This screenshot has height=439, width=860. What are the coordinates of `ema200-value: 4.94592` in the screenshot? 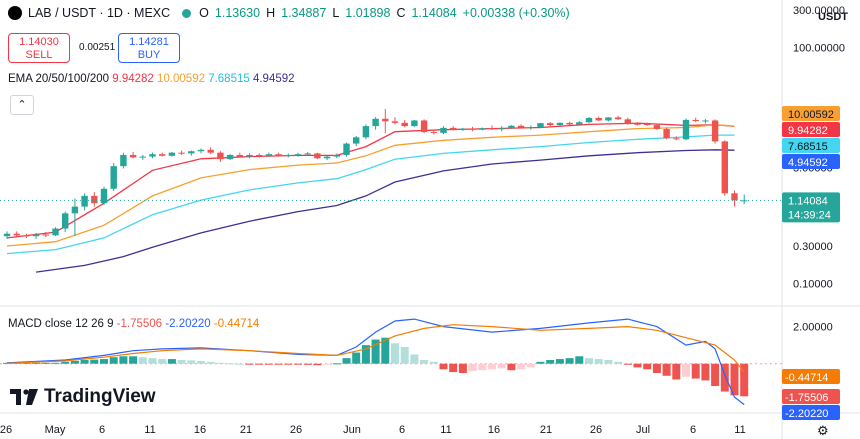 It's located at (273, 79).